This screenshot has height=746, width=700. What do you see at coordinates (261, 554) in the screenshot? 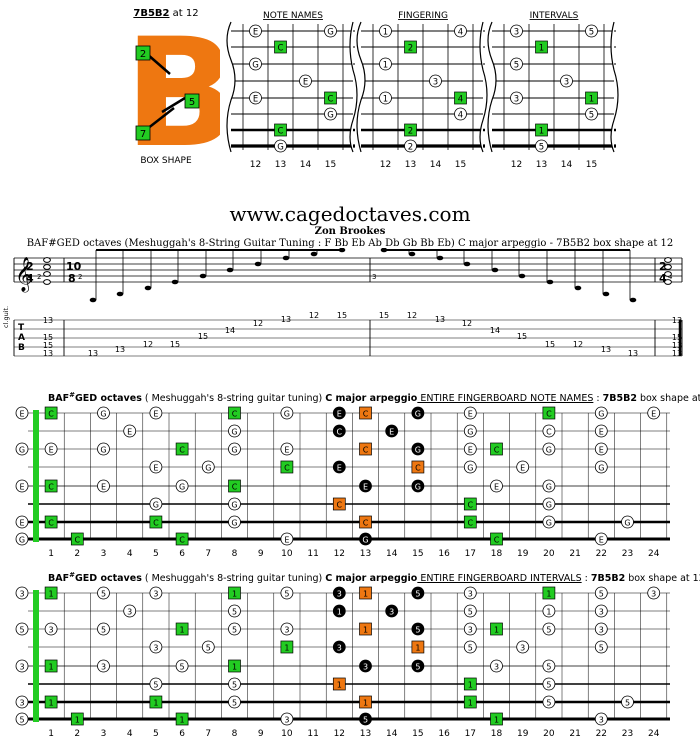
I see `board-fret-number: 9` at bounding box center [261, 554].